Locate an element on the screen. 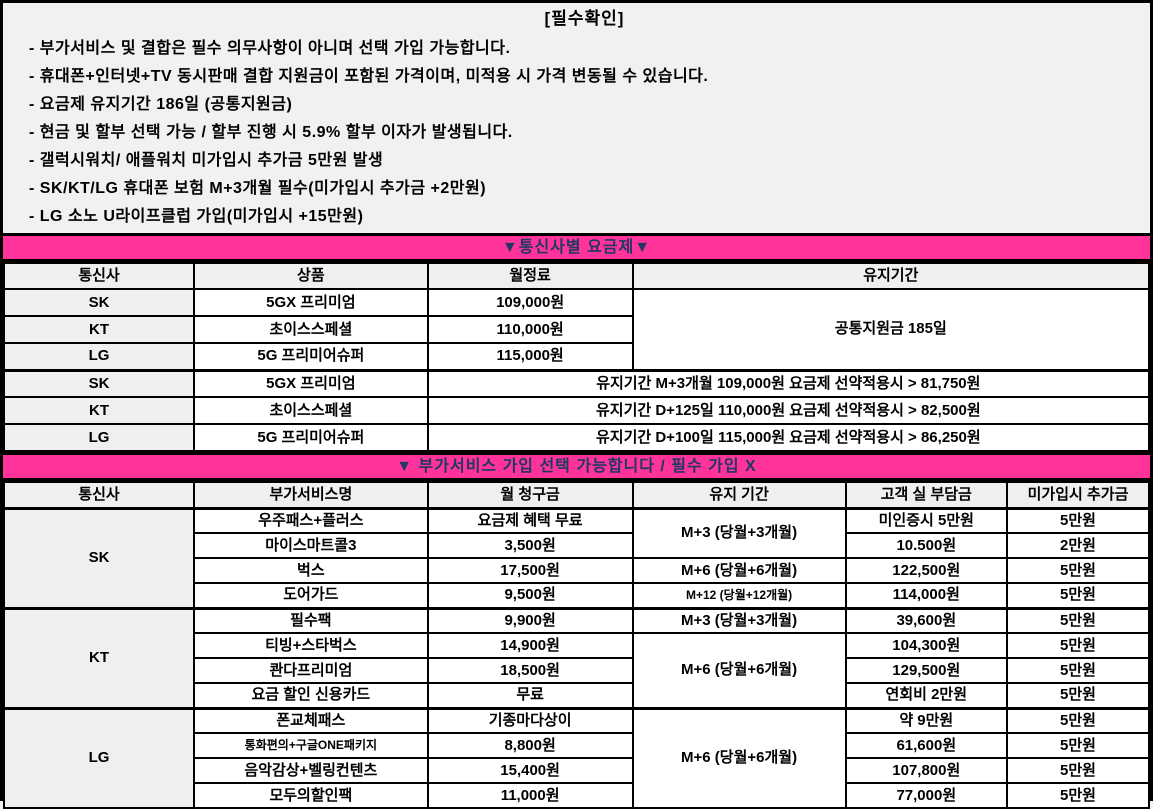  page-title: [필수확인] is located at coordinates (584, 18).